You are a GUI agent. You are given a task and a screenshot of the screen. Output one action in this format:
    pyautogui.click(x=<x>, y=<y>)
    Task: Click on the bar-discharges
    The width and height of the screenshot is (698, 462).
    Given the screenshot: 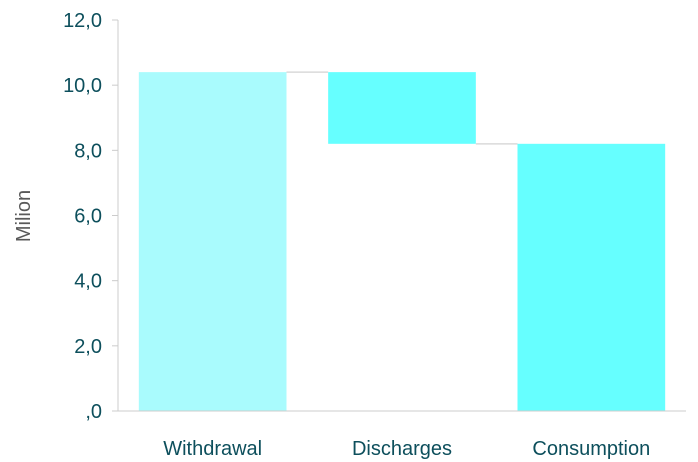 What is the action you would take?
    pyautogui.click(x=402, y=108)
    